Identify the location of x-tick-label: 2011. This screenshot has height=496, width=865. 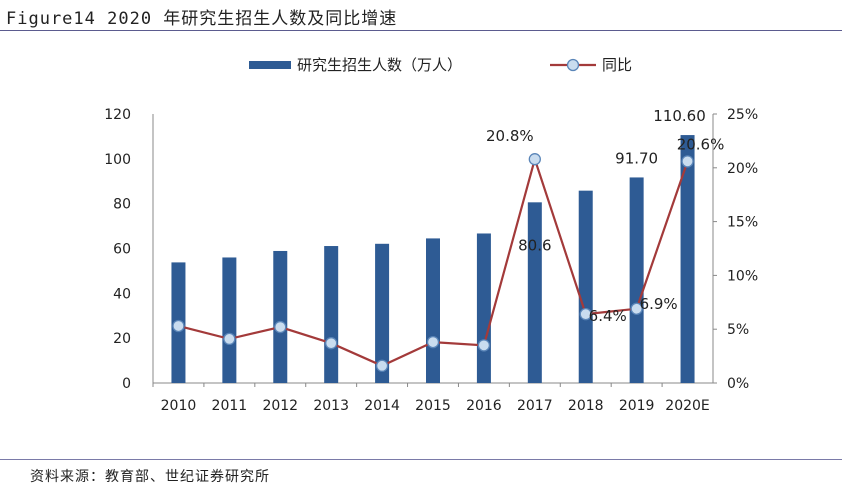
(230, 406).